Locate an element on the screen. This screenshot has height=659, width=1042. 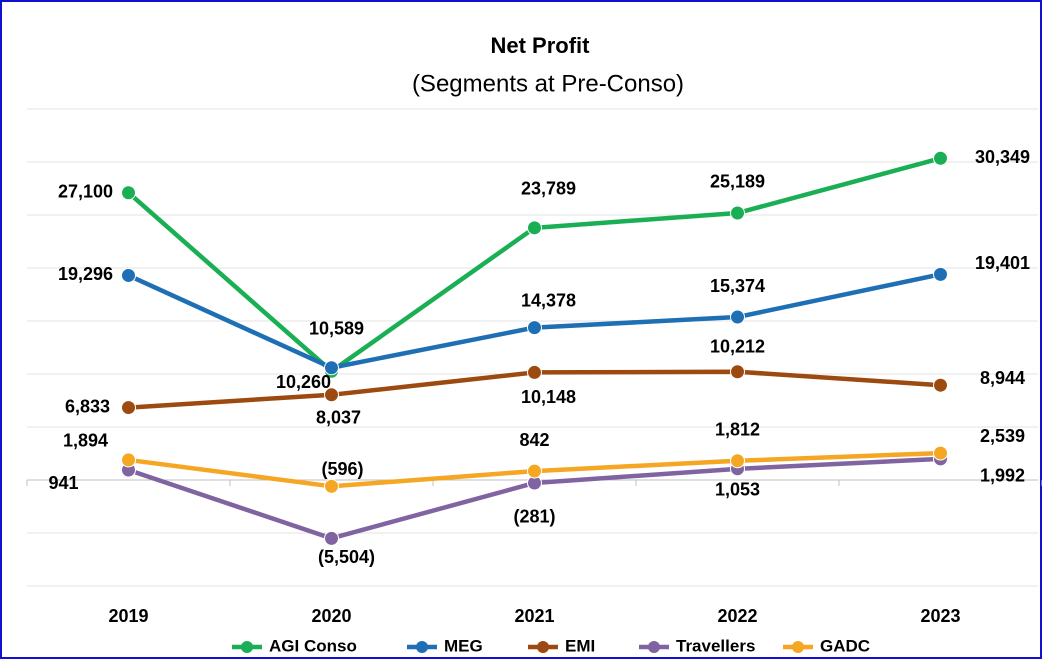
data-label: 1,812 is located at coordinates (737, 430).